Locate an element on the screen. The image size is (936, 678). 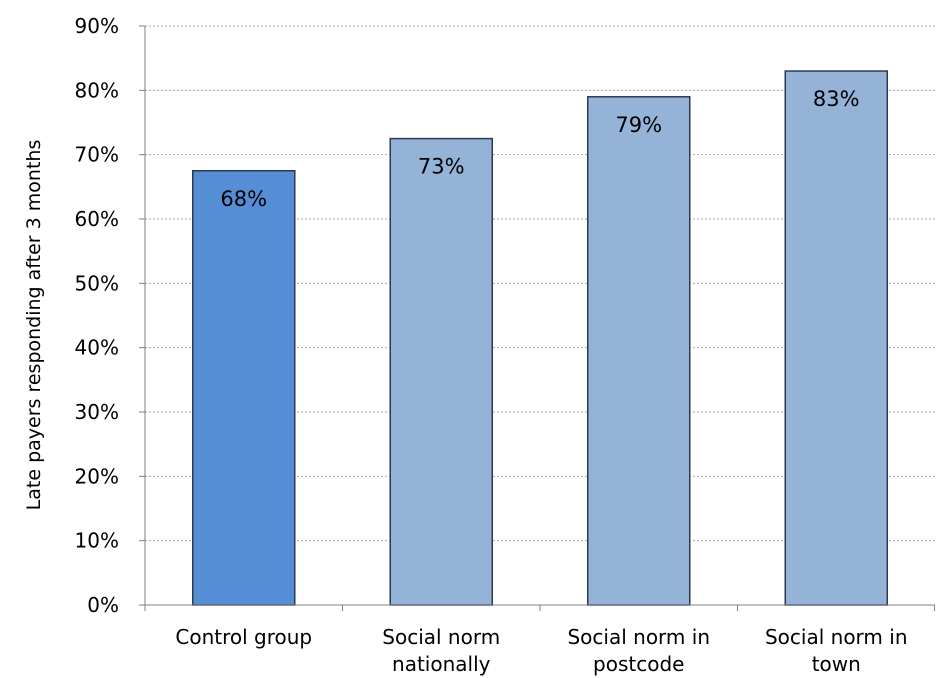
y-tick-label: 80% is located at coordinates (97, 90).